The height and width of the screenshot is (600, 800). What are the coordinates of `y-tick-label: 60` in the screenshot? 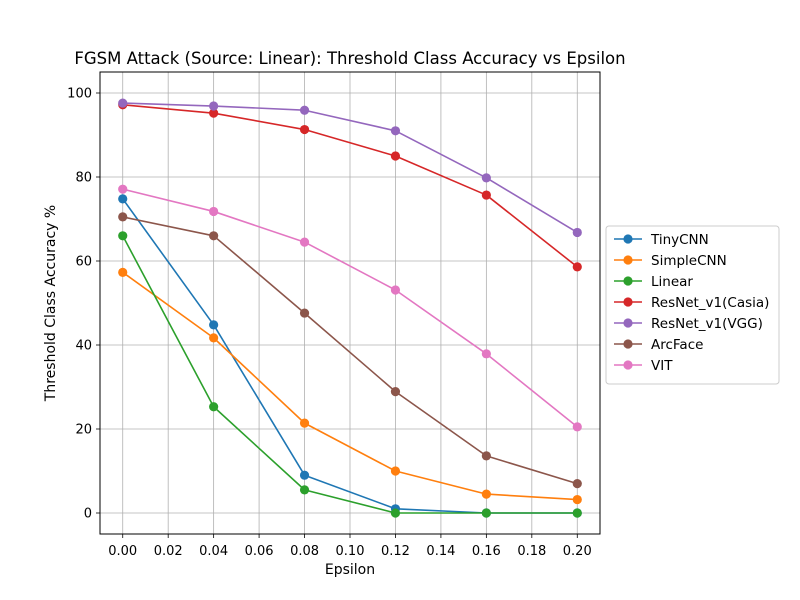 It's located at (83, 262).